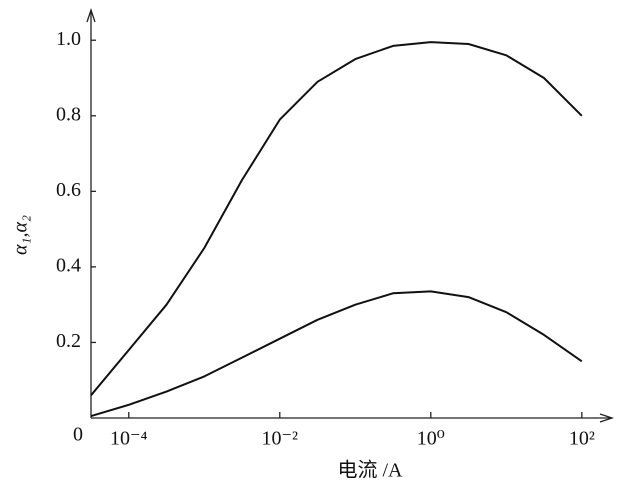 Image resolution: width=627 pixels, height=498 pixels. Describe the element at coordinates (68, 265) in the screenshot. I see `y-tick-label: 0.4` at that location.